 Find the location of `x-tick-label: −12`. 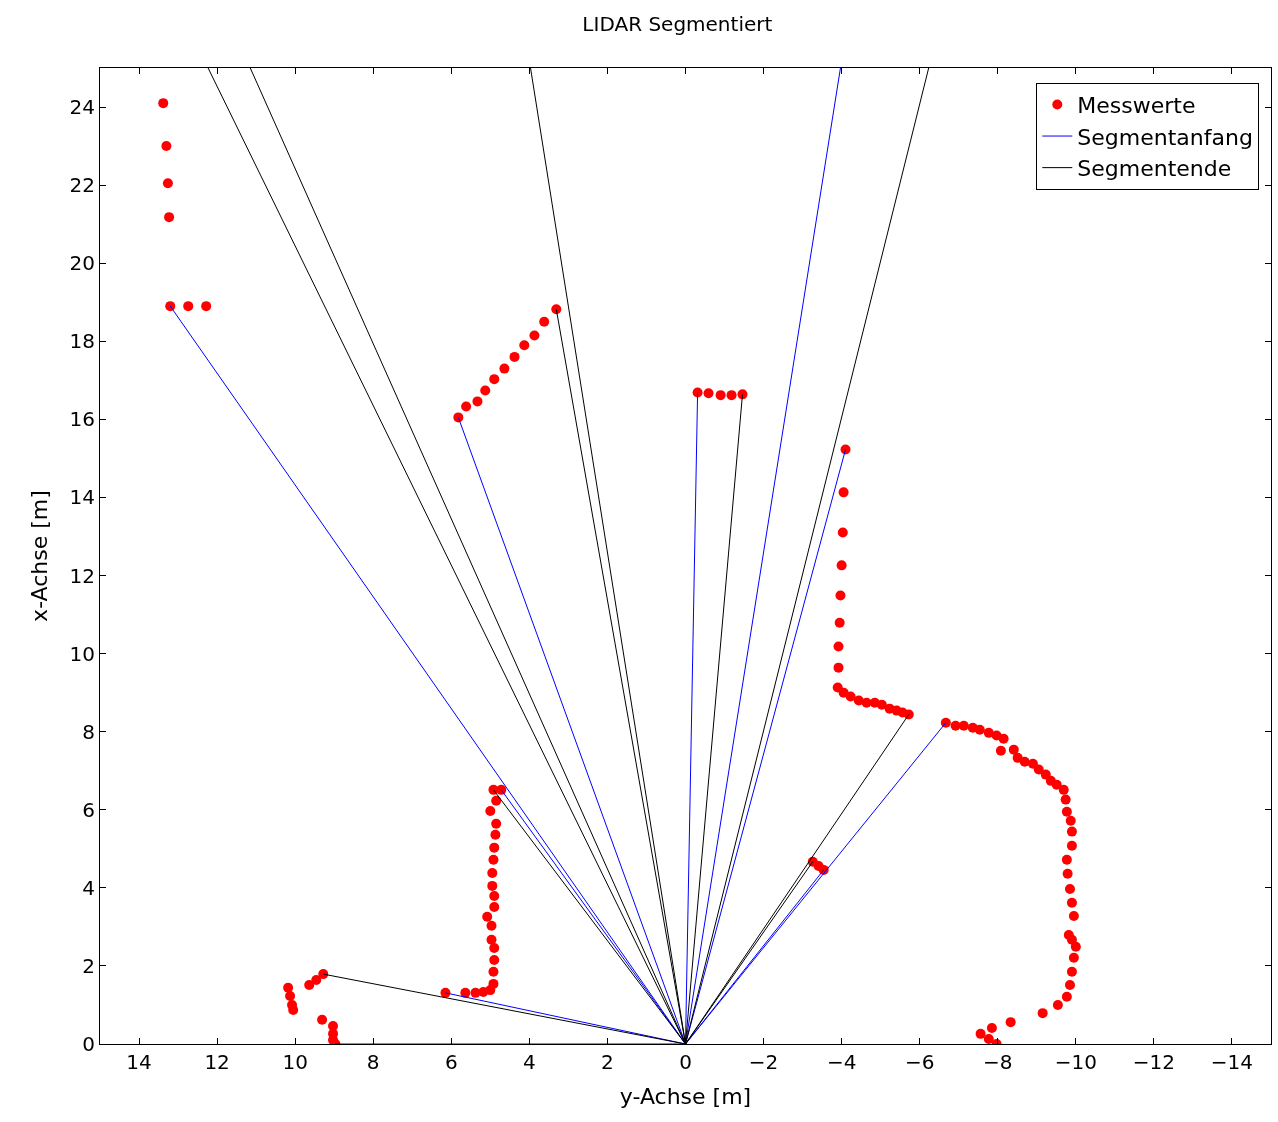

x-tick-label: −12 is located at coordinates (1154, 1062).